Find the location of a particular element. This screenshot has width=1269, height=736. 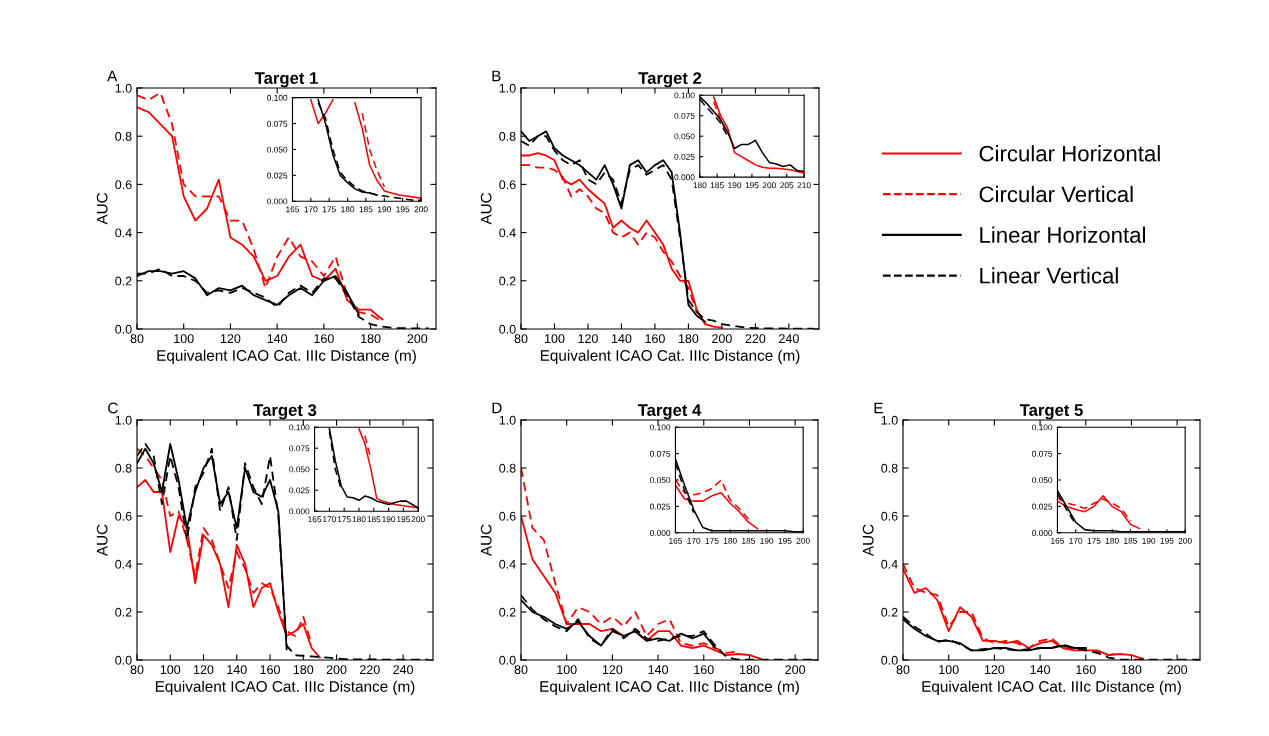

text: D is located at coordinates (497, 408).